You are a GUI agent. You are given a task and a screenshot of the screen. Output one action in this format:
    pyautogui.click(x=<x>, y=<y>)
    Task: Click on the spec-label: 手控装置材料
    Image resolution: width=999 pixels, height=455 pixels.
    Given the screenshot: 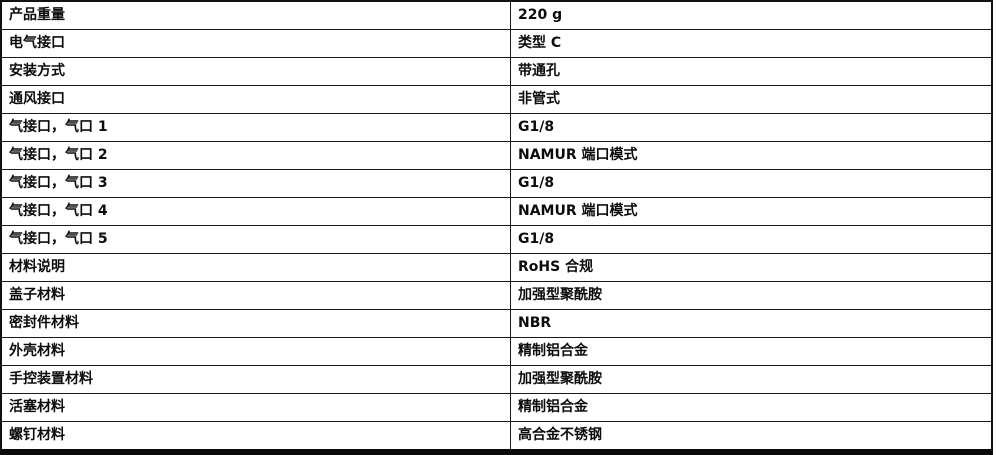 What is the action you would take?
    pyautogui.click(x=255, y=379)
    